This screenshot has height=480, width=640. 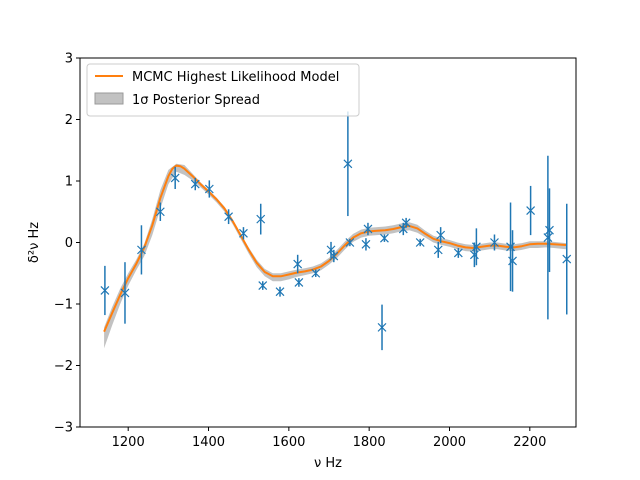 What do you see at coordinates (369, 442) in the screenshot?
I see `x-tick-label: 1800` at bounding box center [369, 442].